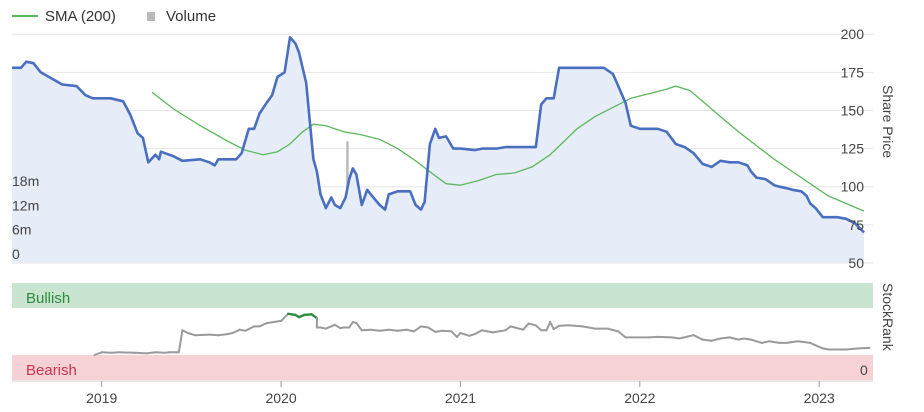 The height and width of the screenshot is (412, 924). Describe the element at coordinates (48, 298) in the screenshot. I see `bullish-label: Bullish` at that location.